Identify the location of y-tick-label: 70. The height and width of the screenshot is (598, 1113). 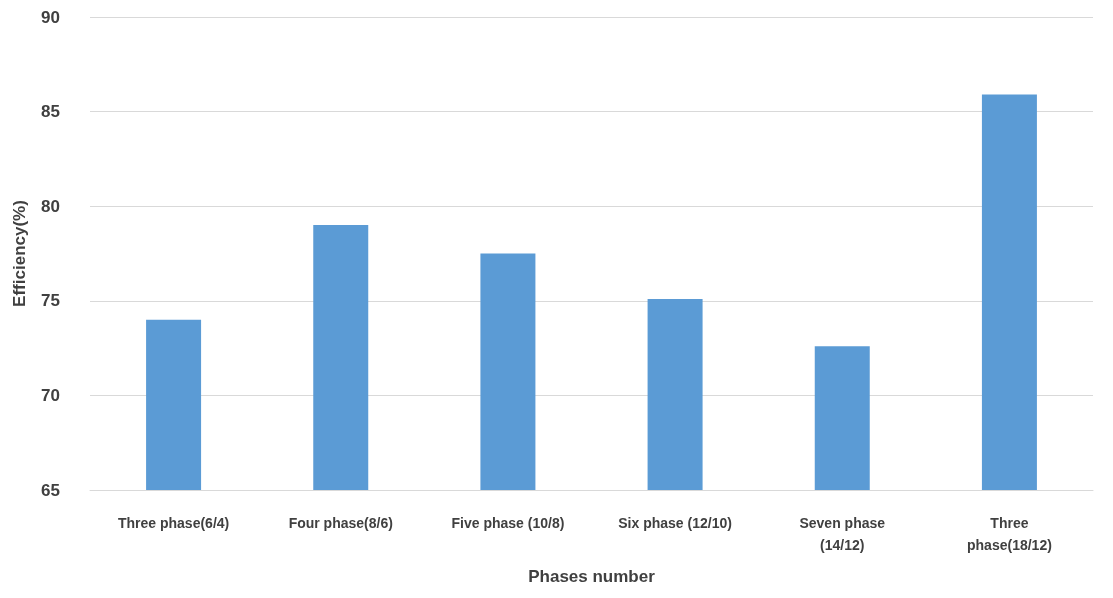
(50, 395).